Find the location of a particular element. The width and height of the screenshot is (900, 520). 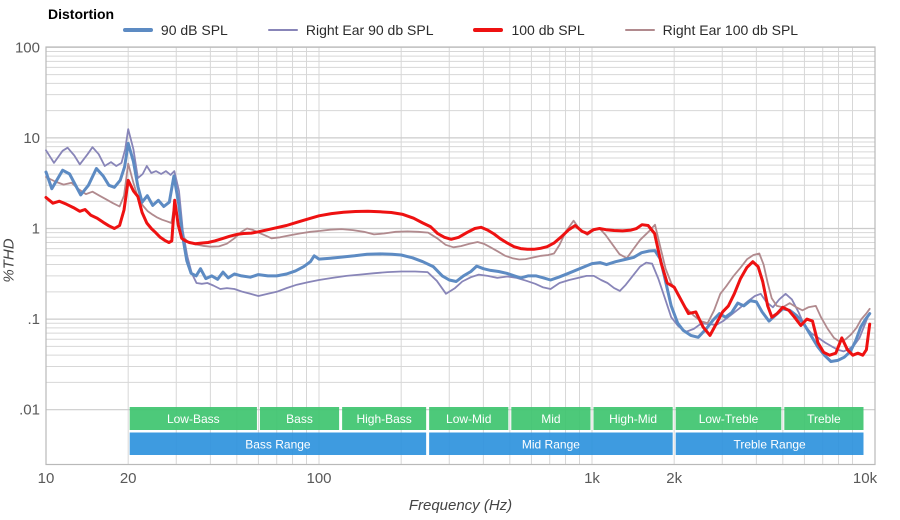

x-tick-label: 10k is located at coordinates (865, 478).